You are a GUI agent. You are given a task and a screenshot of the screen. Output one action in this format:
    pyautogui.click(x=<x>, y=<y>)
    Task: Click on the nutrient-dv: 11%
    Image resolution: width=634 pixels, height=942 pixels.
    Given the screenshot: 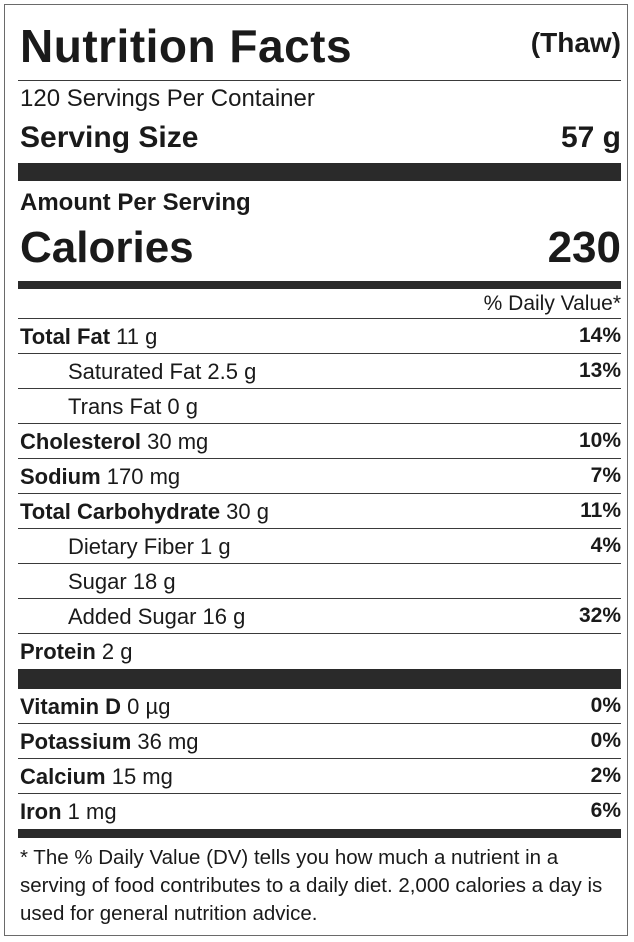 What is the action you would take?
    pyautogui.click(x=600, y=510)
    